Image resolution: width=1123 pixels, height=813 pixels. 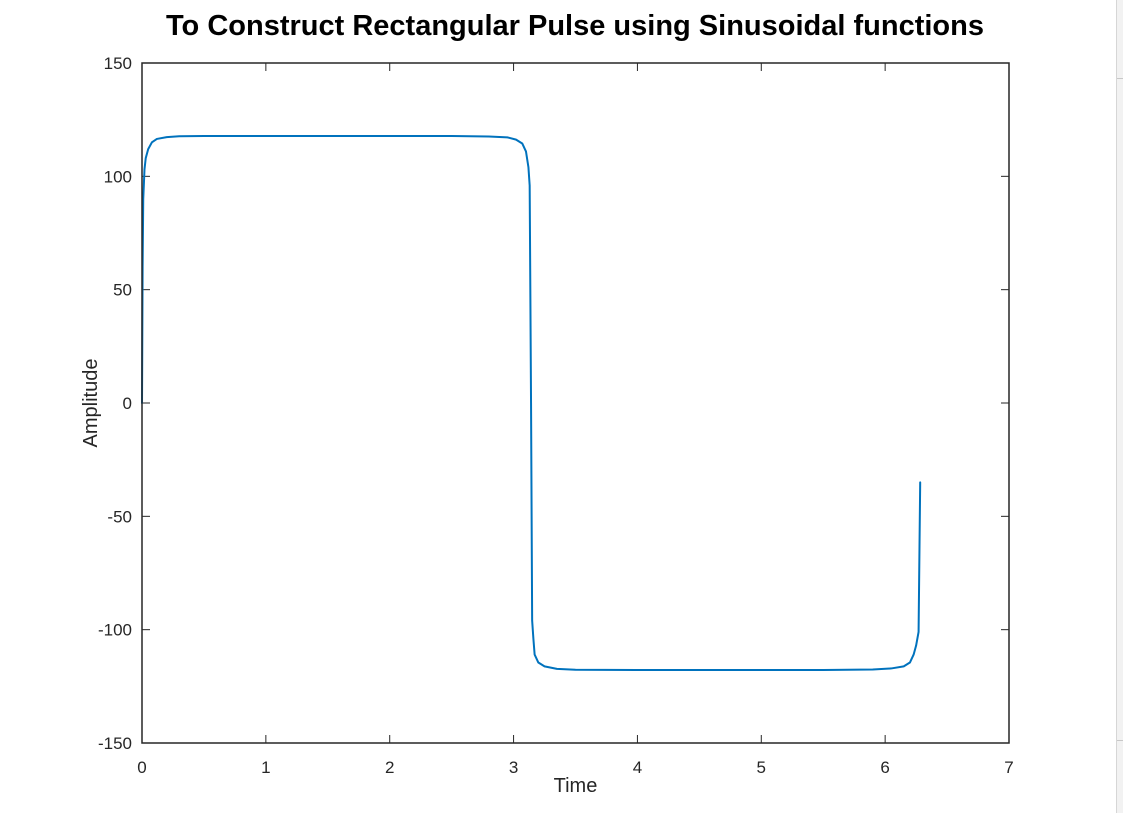 I want to click on y-tick-label-4: -50, so click(x=119, y=516).